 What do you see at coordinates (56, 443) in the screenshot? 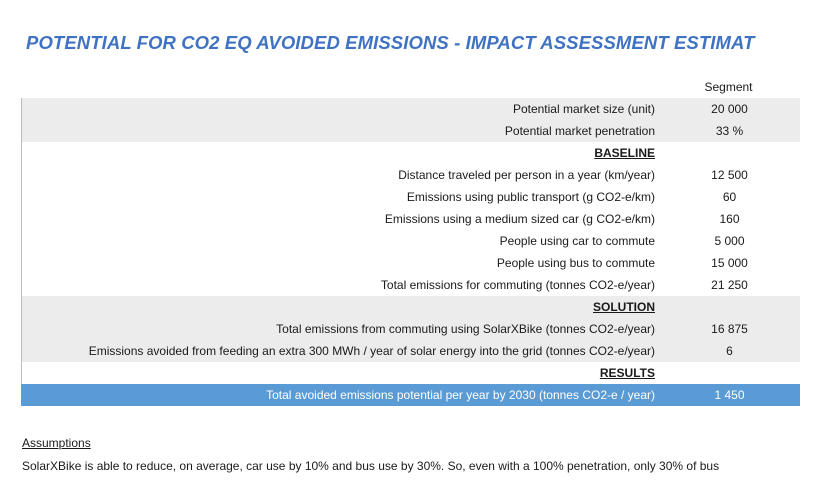
I see `assumptions-heading: Assumptions` at bounding box center [56, 443].